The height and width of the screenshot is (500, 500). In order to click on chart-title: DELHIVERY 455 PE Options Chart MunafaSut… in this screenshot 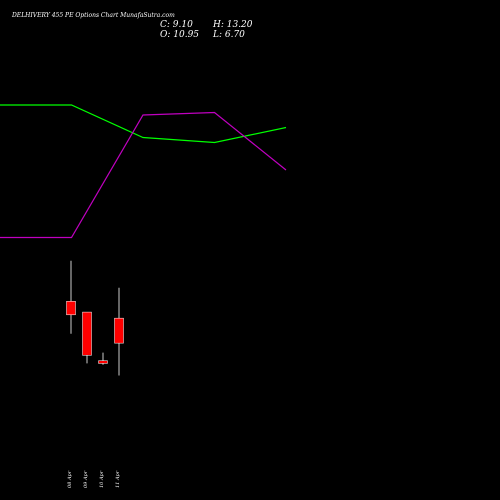, I will do `click(93, 15)`.